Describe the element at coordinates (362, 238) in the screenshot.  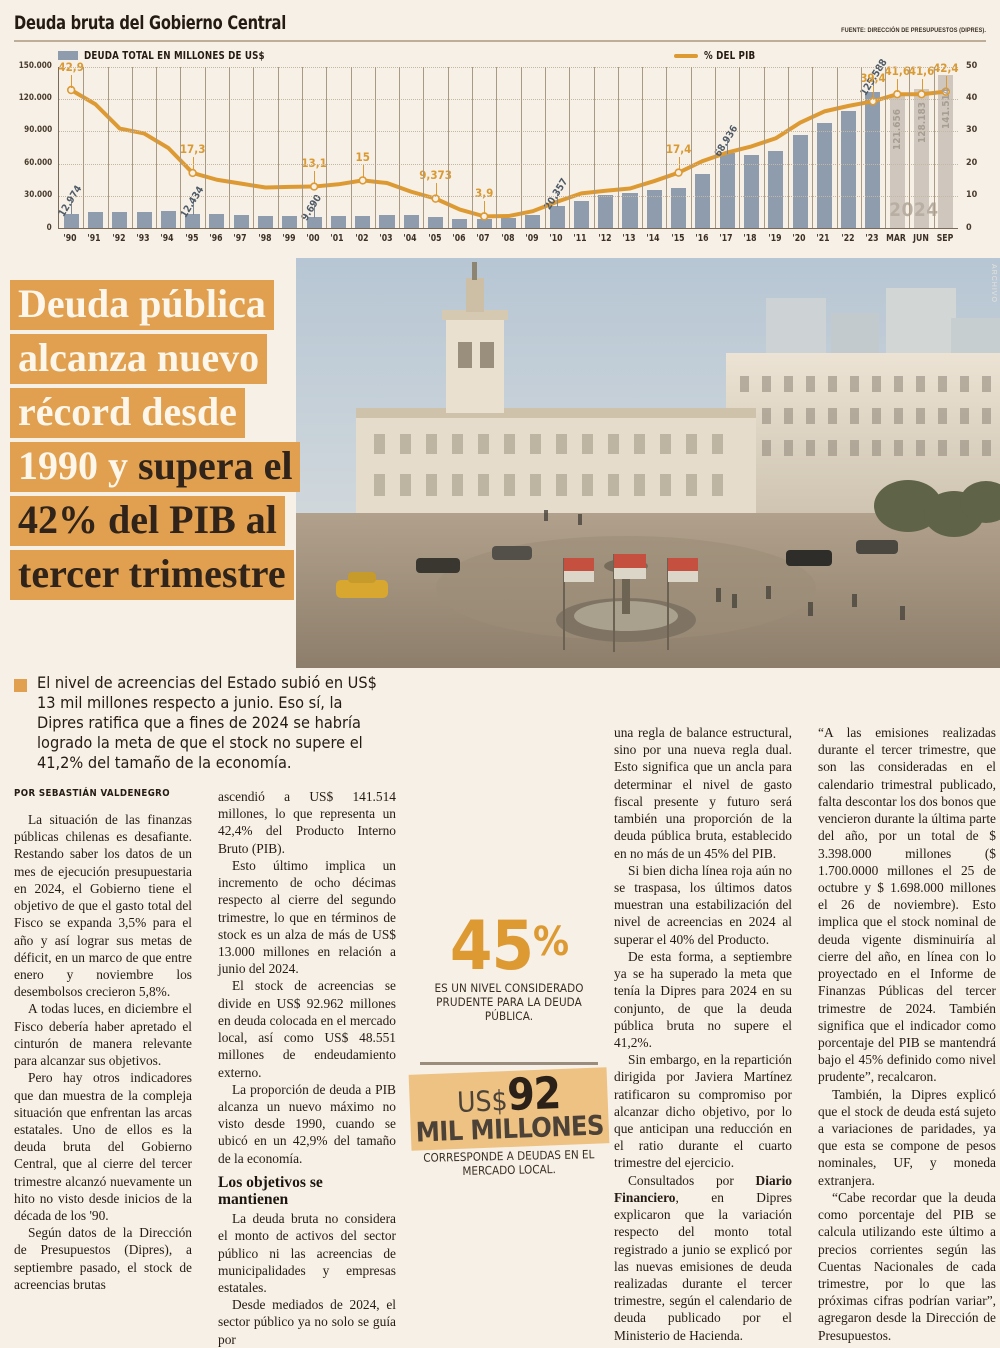
I see `x-tick-label: '02` at that location.